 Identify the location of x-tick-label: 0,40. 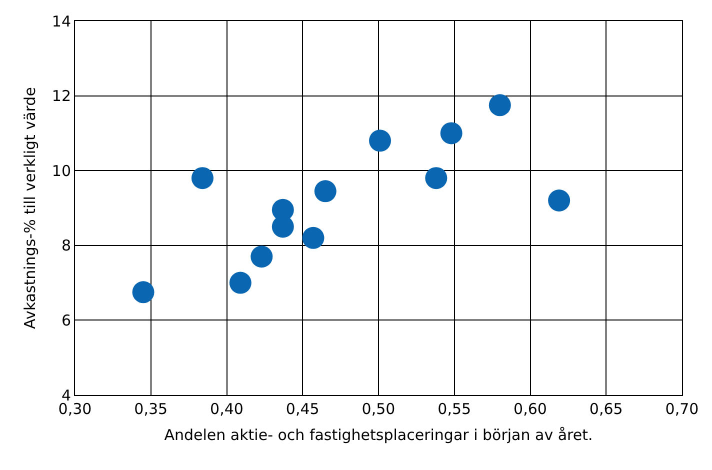
(227, 409).